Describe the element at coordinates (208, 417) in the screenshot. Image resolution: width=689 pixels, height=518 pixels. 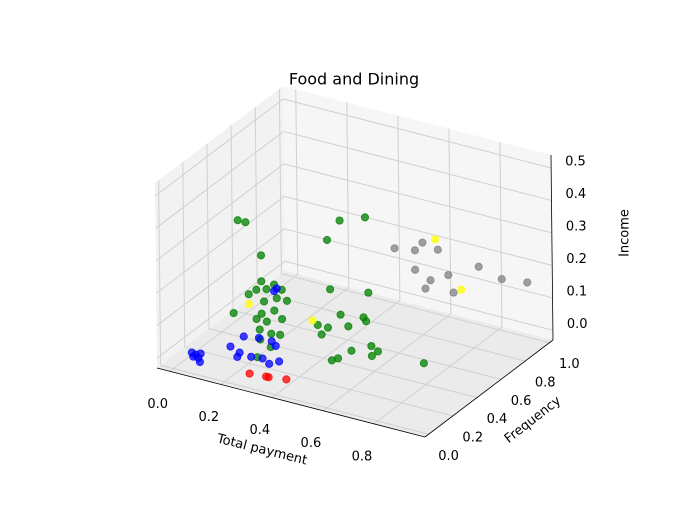
I see `x-tick-label: 0.2` at that location.